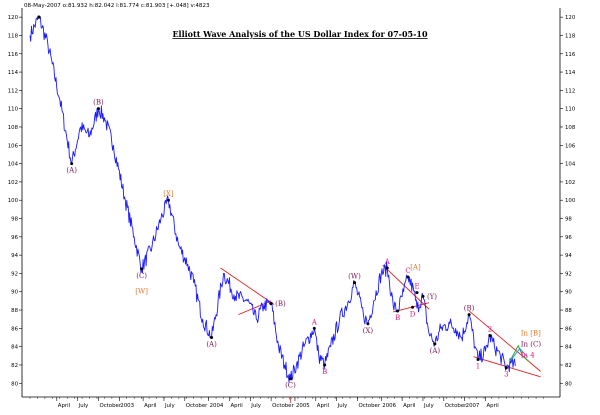 The width and height of the screenshot is (600, 415). Describe the element at coordinates (14, 366) in the screenshot. I see `y-tick-label-left: 82` at that location.